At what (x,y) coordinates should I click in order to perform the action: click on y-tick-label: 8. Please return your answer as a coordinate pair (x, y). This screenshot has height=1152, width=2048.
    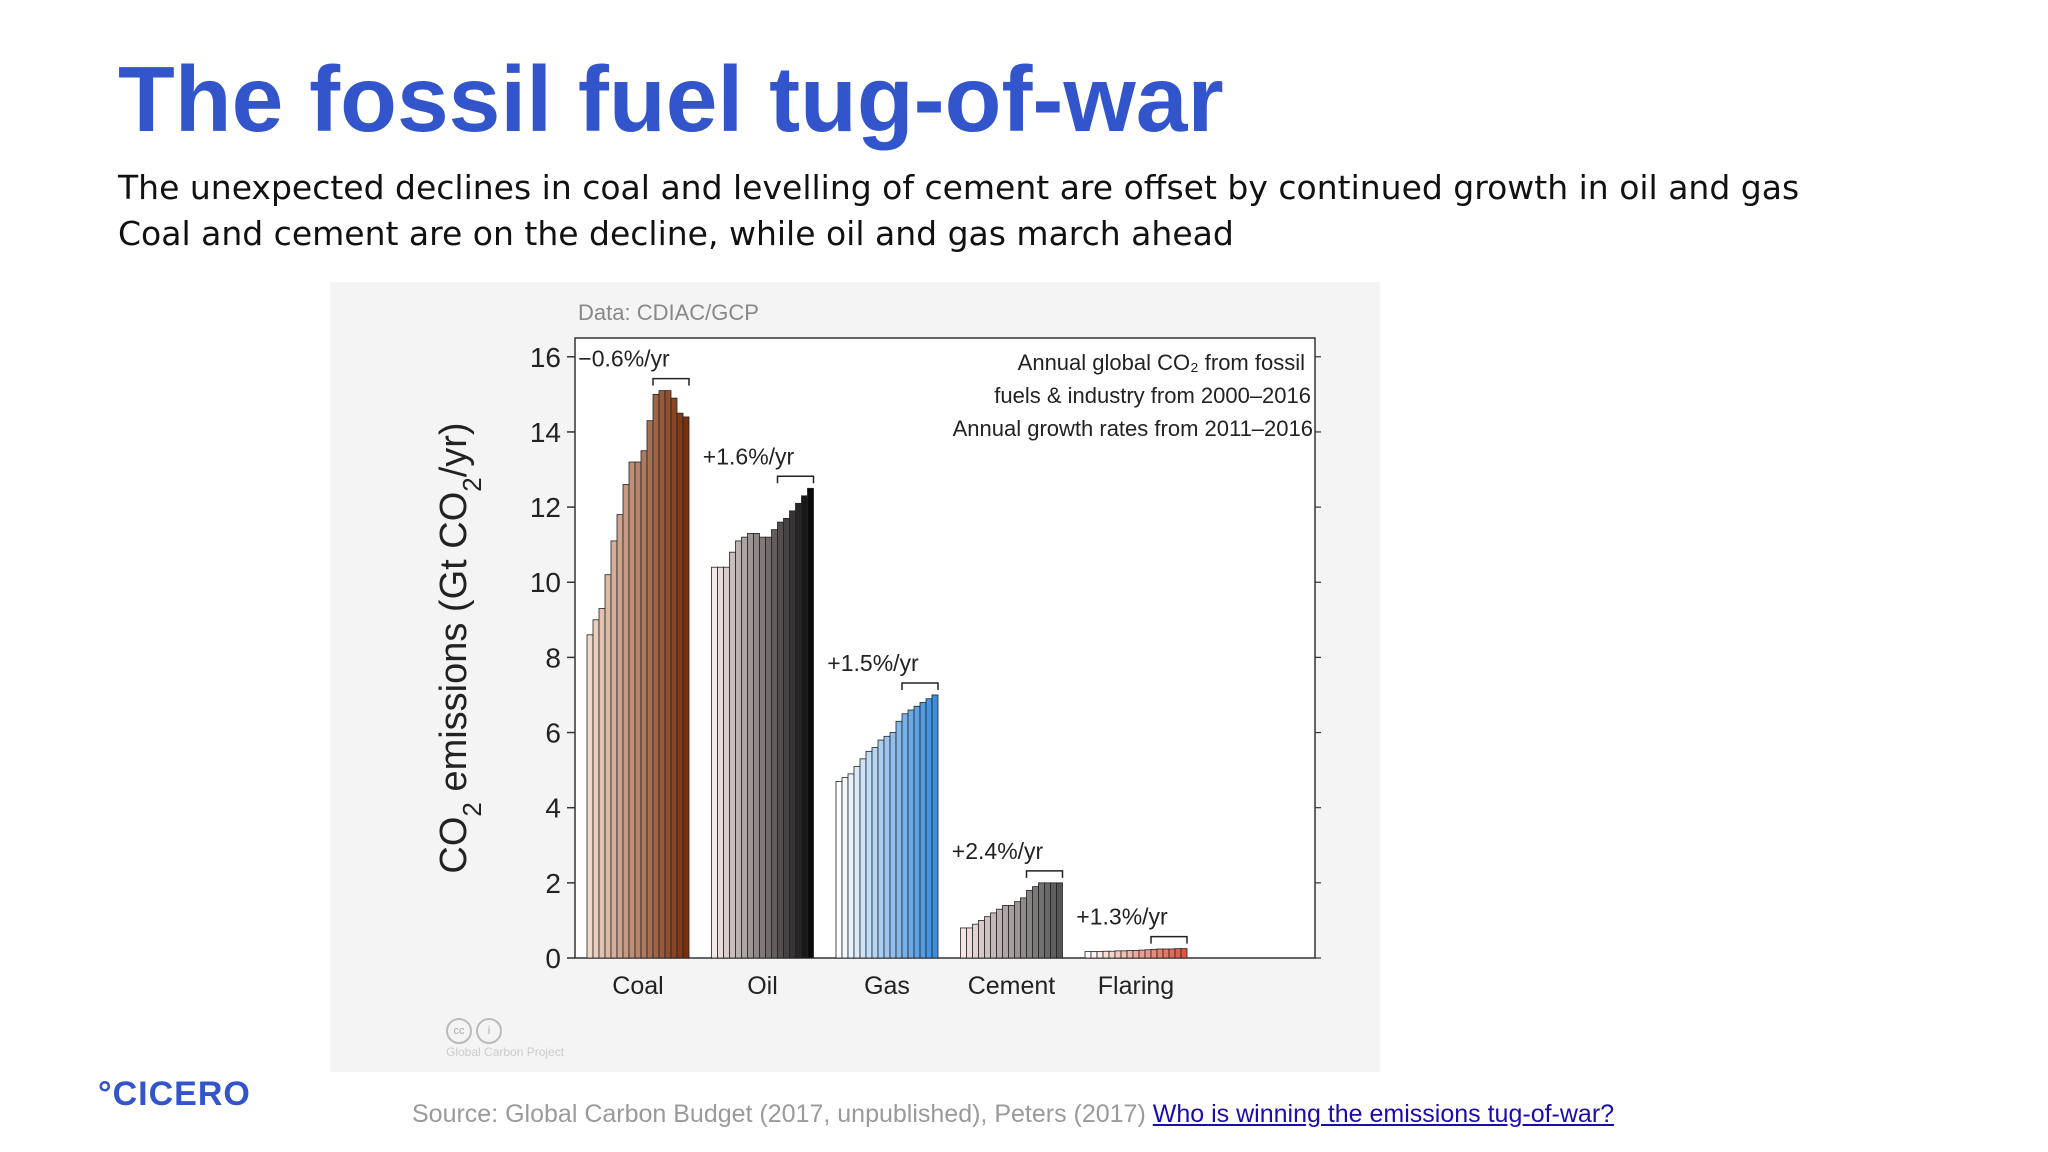
    Looking at the image, I should click on (553, 657).